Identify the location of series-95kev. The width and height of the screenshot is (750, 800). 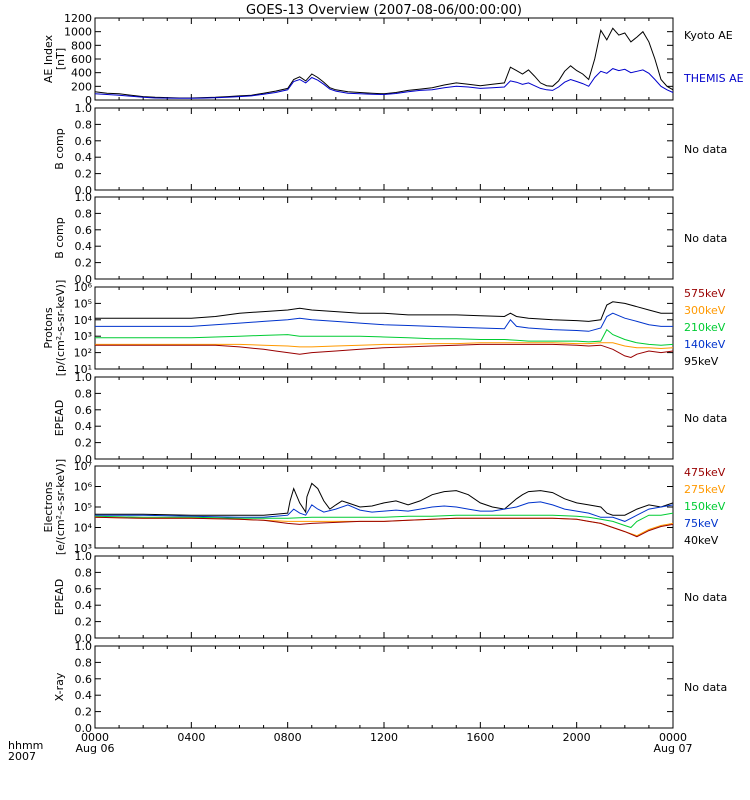
(384, 311).